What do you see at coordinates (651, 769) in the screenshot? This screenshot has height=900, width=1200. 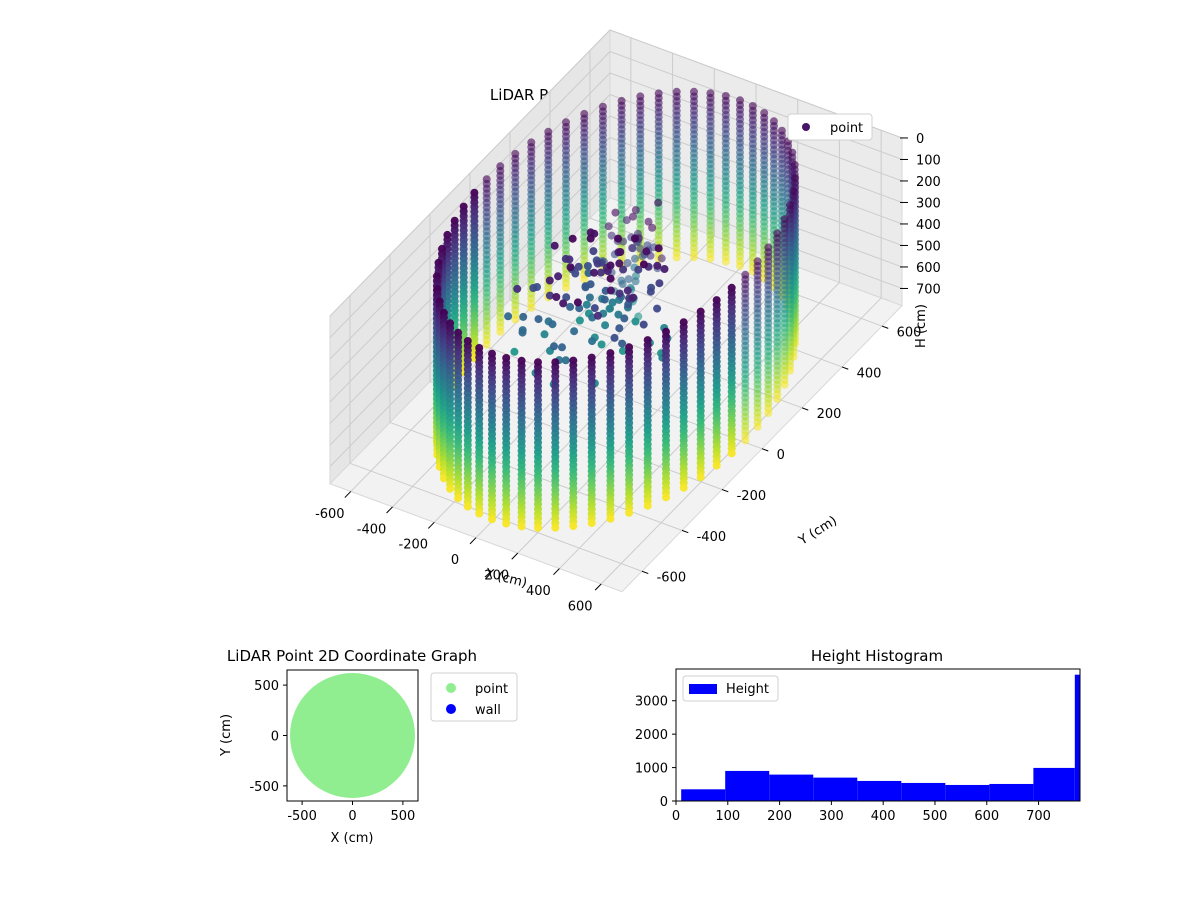 I see `tick-label-y-hist: 1000` at bounding box center [651, 769].